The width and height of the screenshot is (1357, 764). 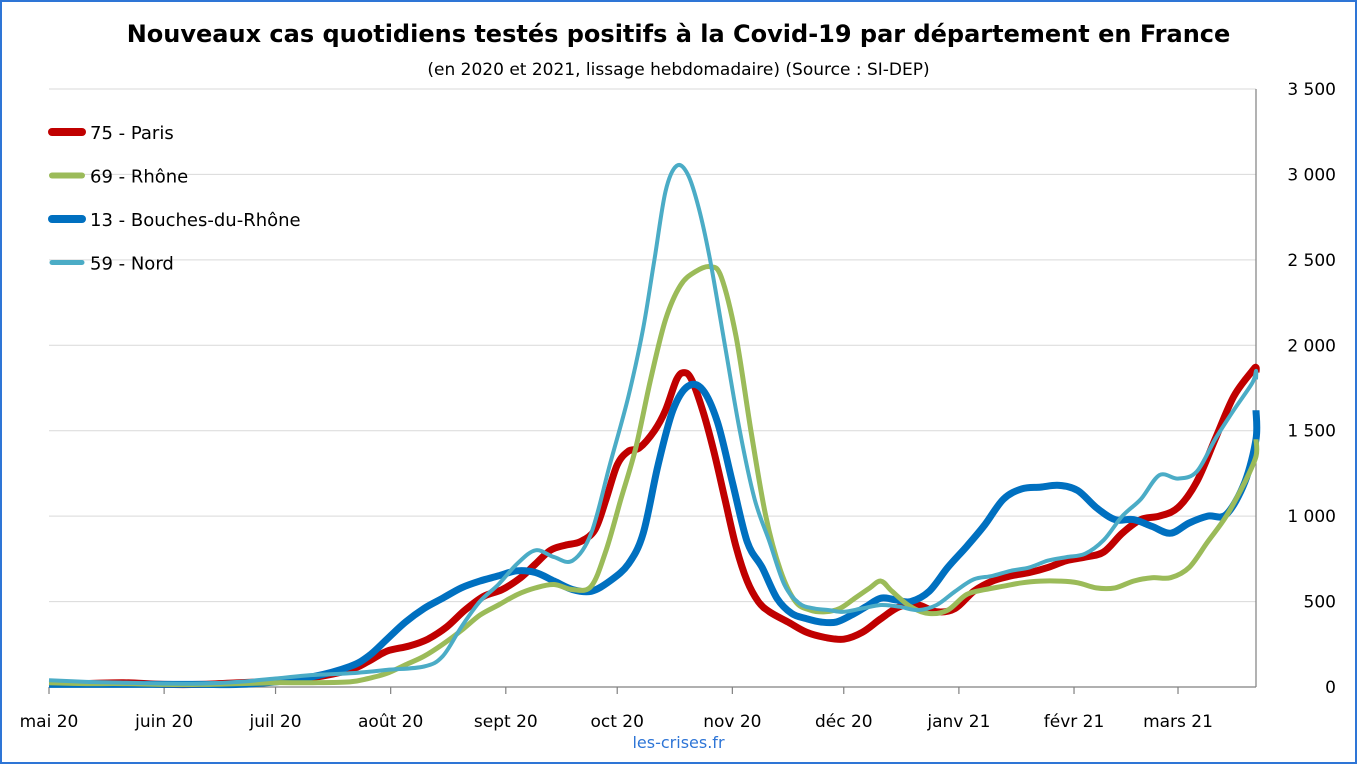 What do you see at coordinates (132, 133) in the screenshot?
I see `legend-label: 75 - Paris` at bounding box center [132, 133].